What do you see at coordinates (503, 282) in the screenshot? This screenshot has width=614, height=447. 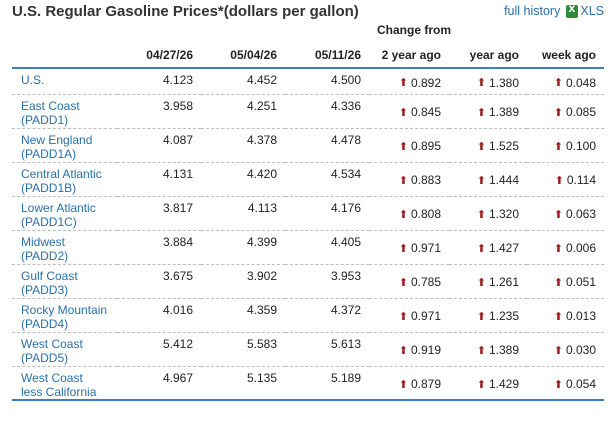 I see `change-year-value: 1.261` at bounding box center [503, 282].